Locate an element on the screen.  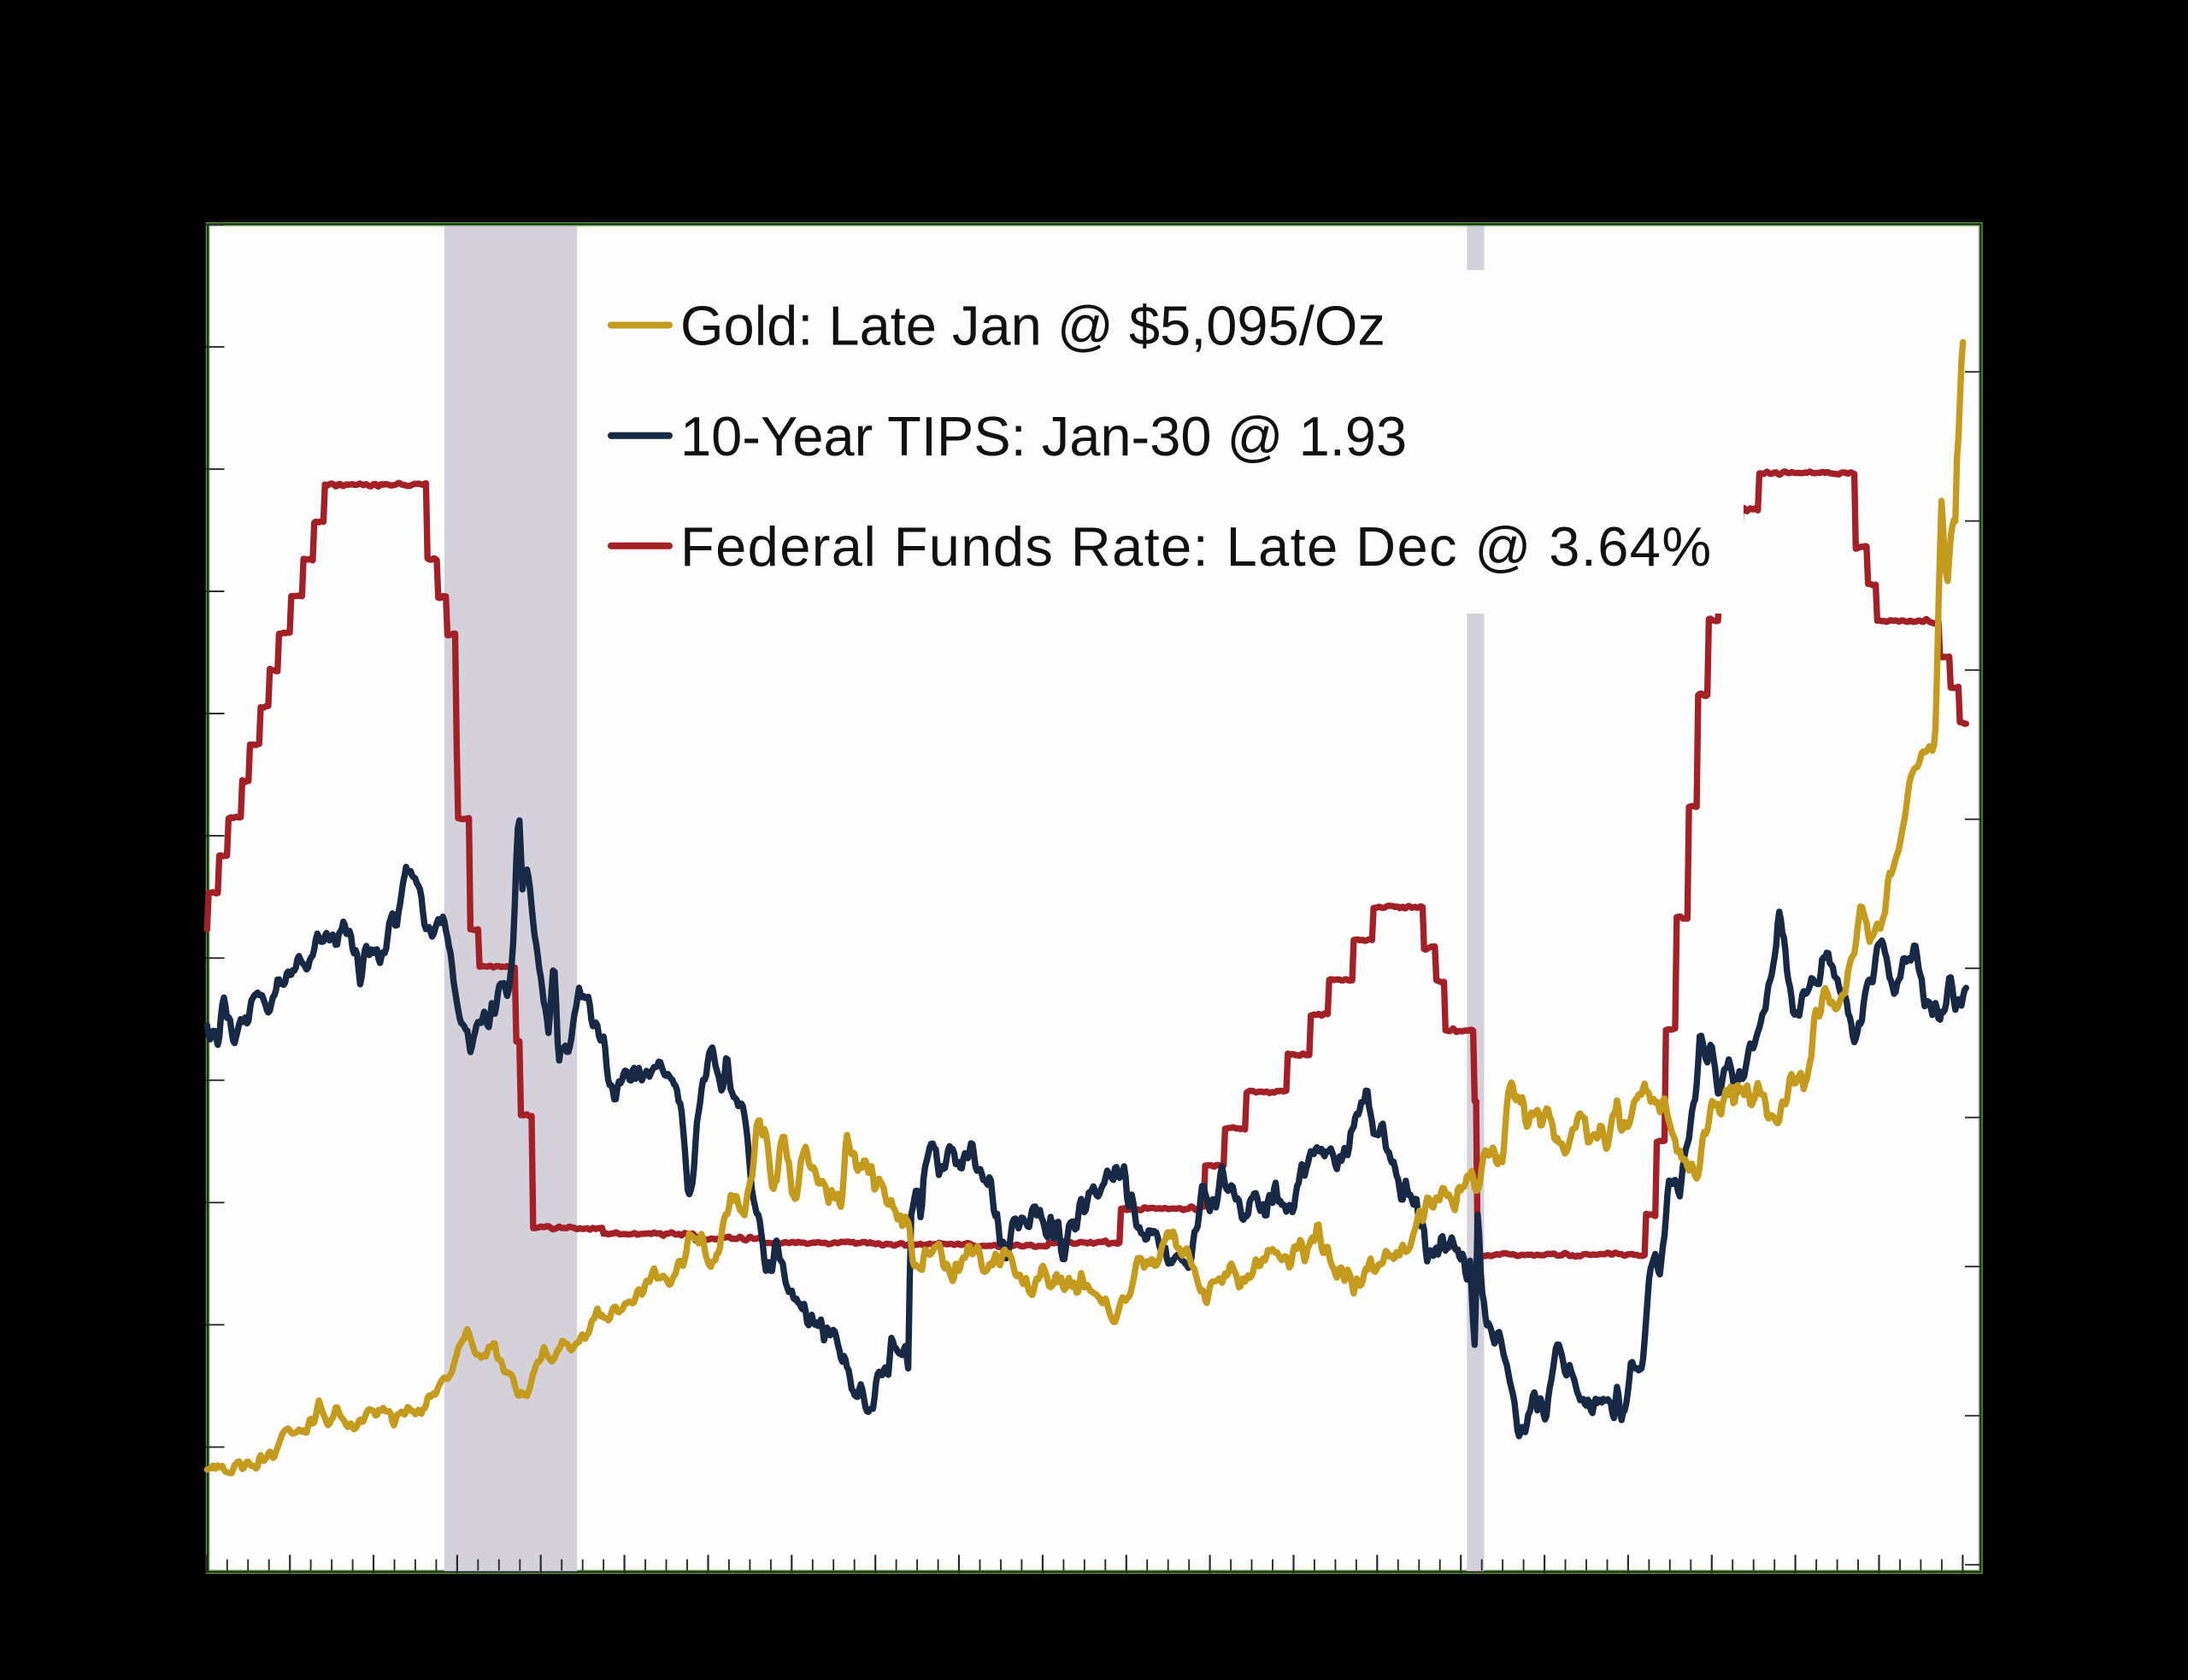
svg-text:Federal Funds Rate: Late Dec @: Federal Funds Rate: Late Dec @ 3.64% is located at coordinates (1196, 546).